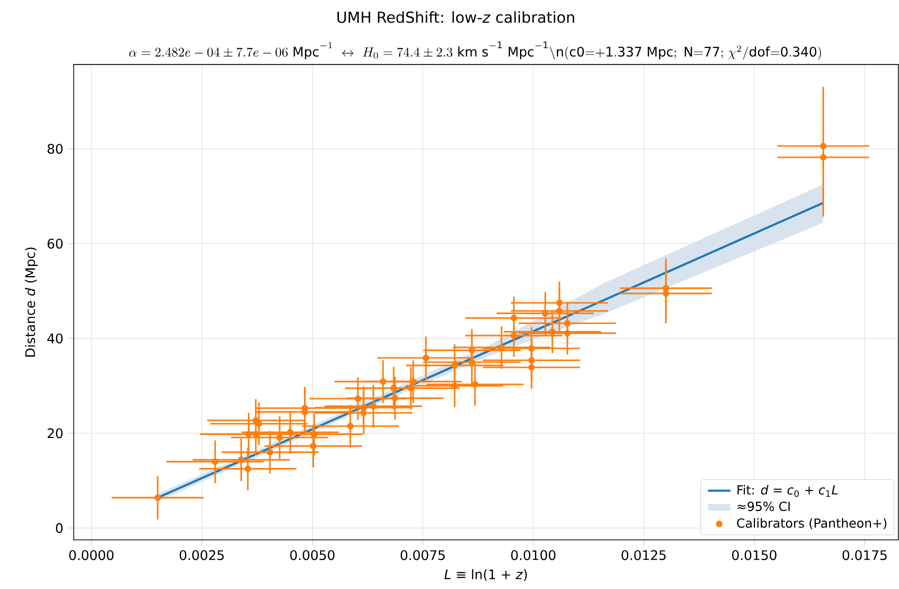 The image size is (899, 589). What do you see at coordinates (55, 243) in the screenshot?
I see `y-tick-label: 60` at bounding box center [55, 243].